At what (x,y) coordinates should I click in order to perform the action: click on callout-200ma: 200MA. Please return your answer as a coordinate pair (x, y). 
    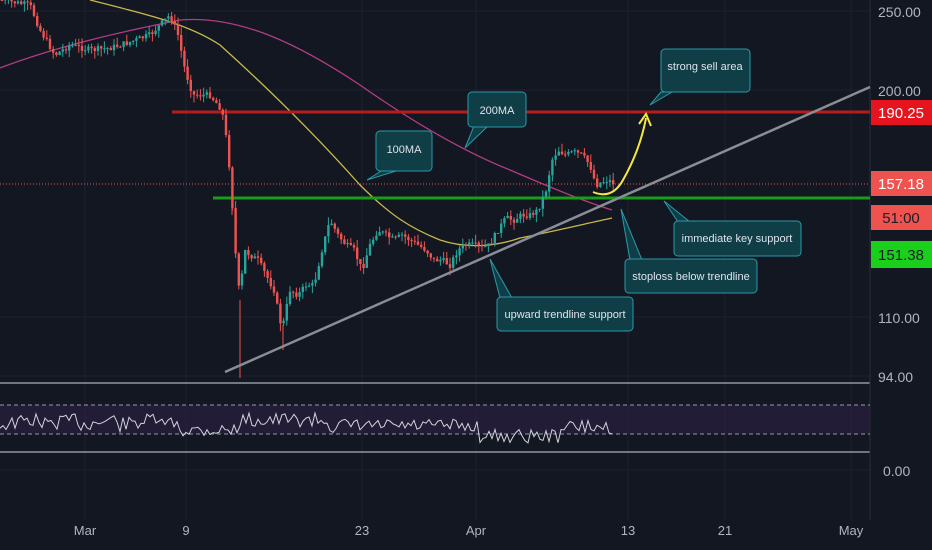
    Looking at the image, I should click on (495, 120).